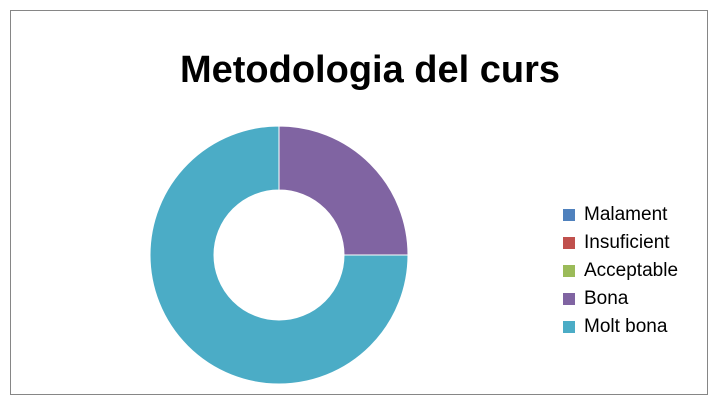 This screenshot has height=405, width=718. I want to click on legend-label: Malament, so click(626, 214).